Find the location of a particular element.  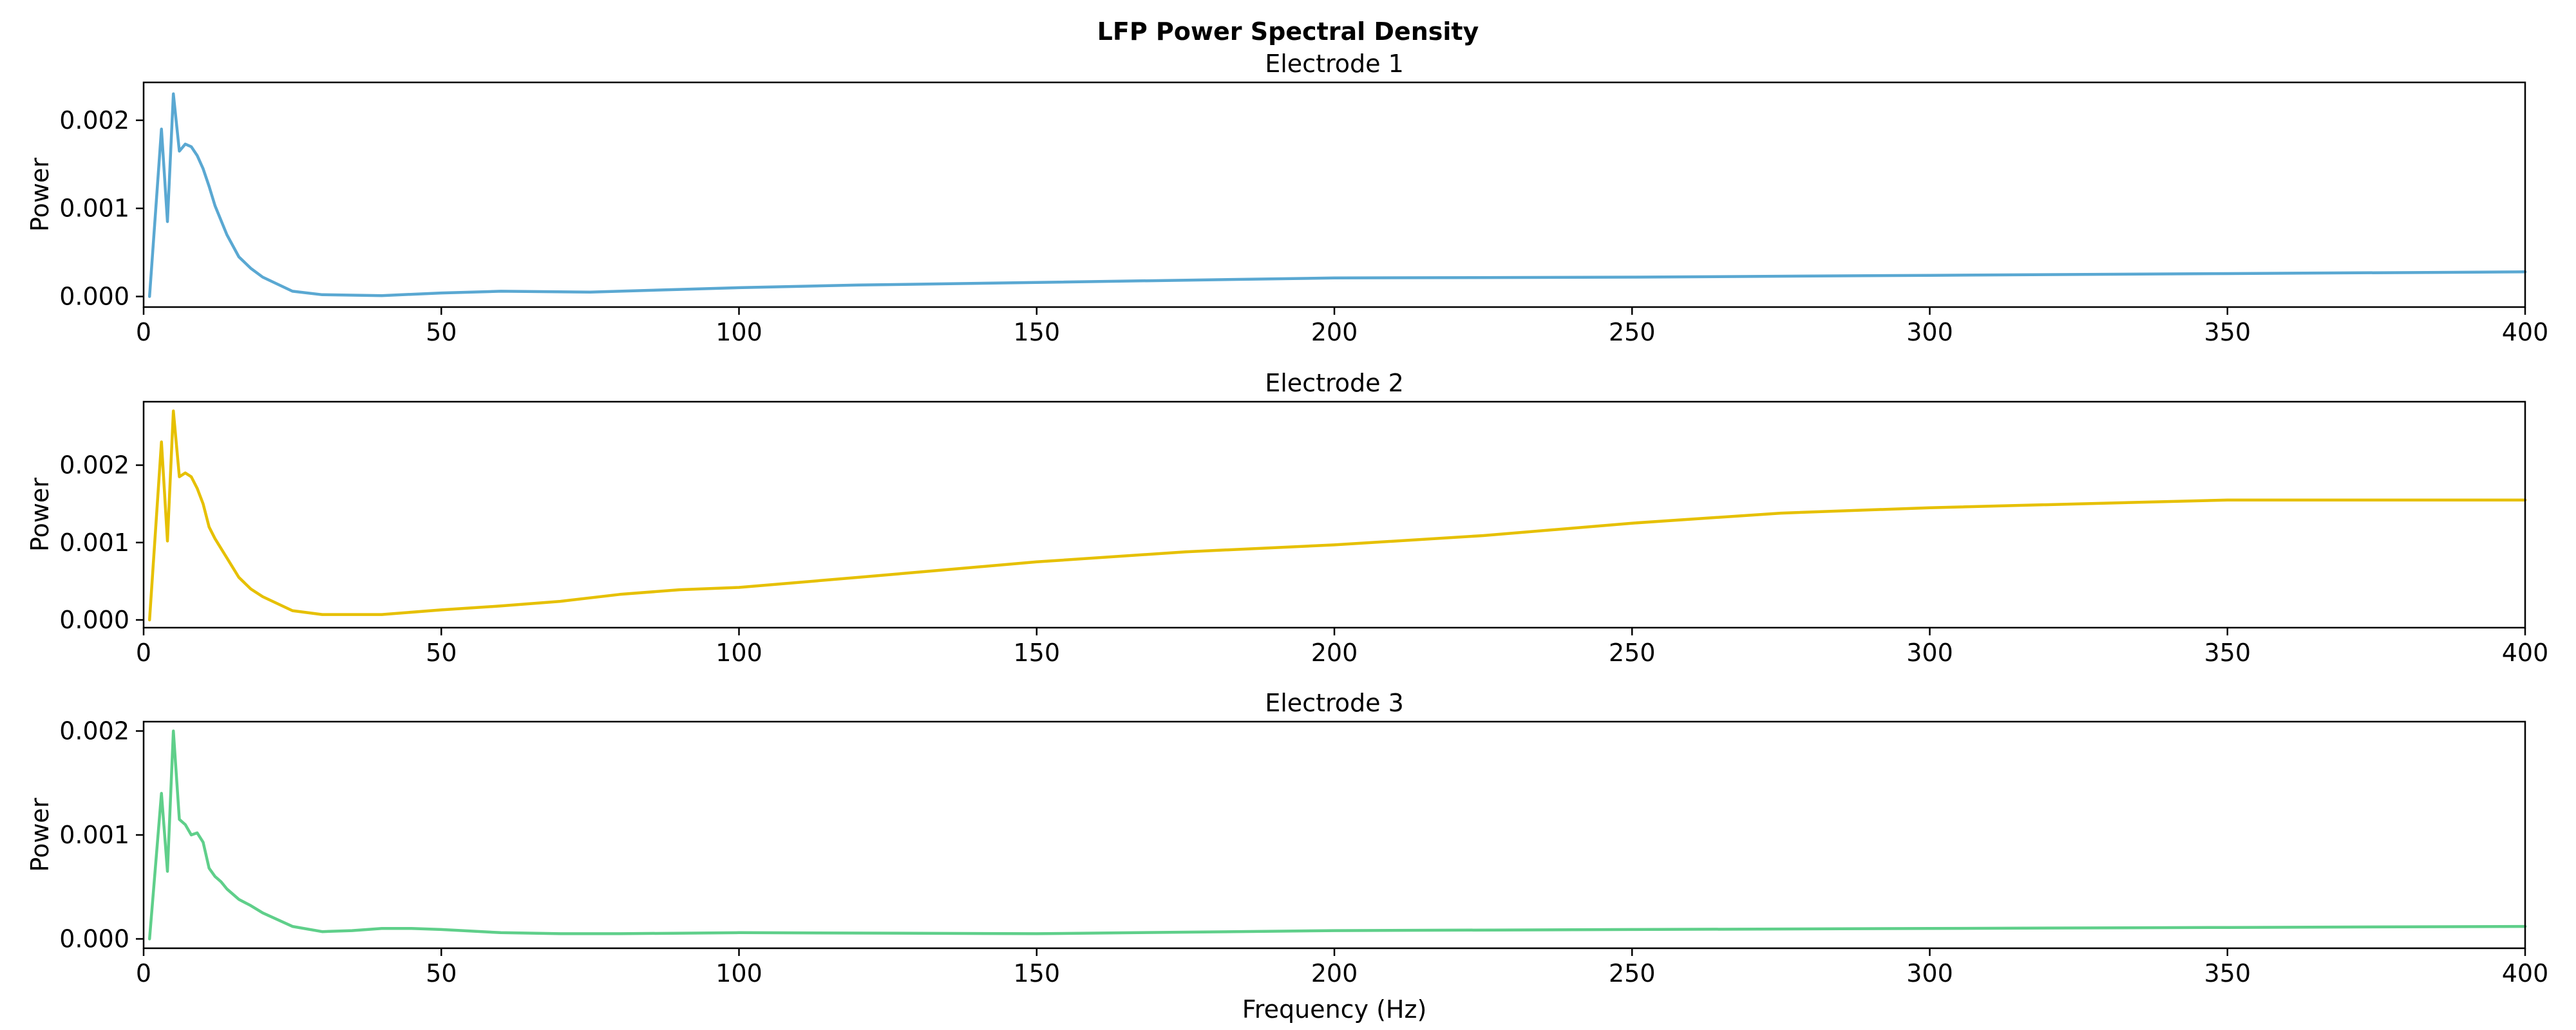

panel-title: Electrode 3 is located at coordinates (1335, 703).